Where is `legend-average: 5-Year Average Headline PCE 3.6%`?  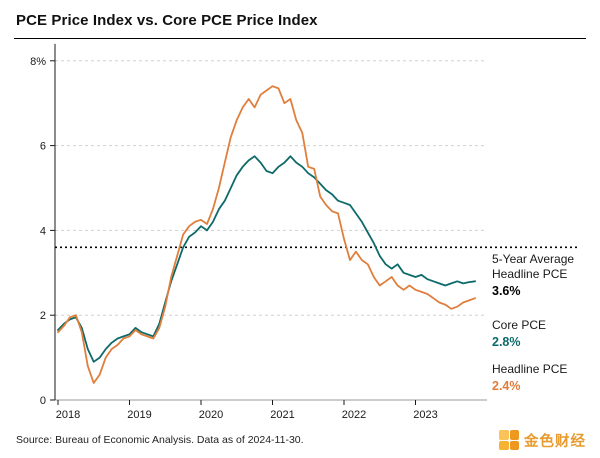 legend-average: 5-Year Average Headline PCE 3.6% is located at coordinates (544, 275).